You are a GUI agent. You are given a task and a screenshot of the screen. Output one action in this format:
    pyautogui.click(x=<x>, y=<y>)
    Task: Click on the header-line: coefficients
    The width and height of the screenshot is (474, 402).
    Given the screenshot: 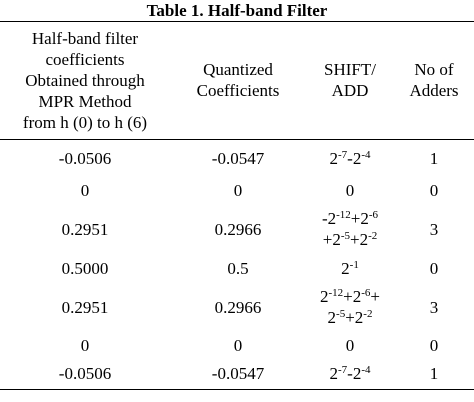 What is the action you would take?
    pyautogui.click(x=85, y=59)
    